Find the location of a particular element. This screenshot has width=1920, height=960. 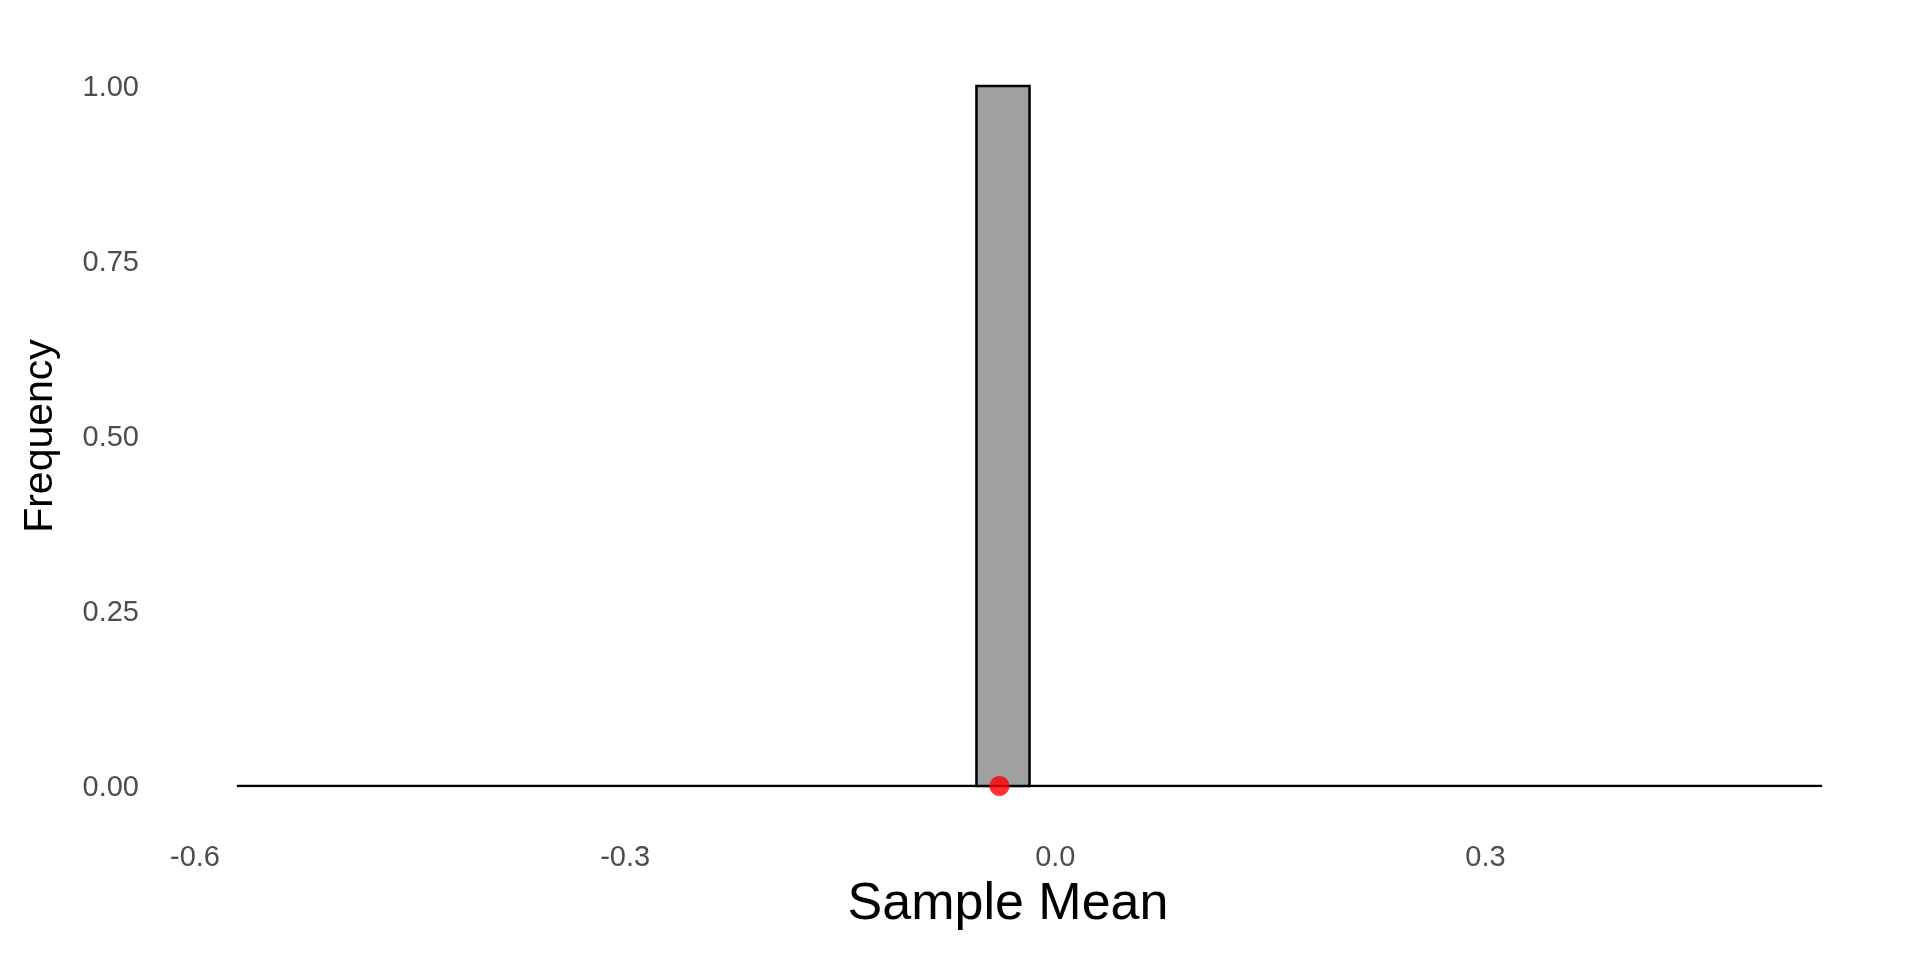

x-tick-label: -0.6 is located at coordinates (195, 855).